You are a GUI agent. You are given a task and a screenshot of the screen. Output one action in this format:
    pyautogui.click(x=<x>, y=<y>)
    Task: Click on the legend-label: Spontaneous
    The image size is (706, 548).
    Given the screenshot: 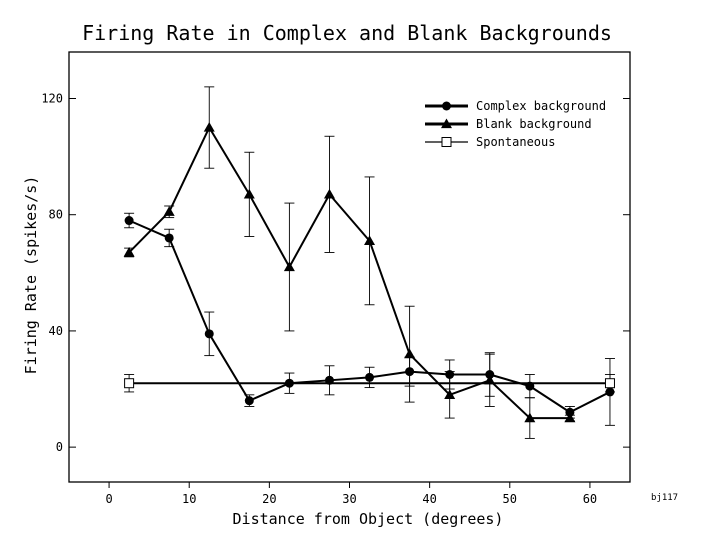 What is the action you would take?
    pyautogui.click(x=515, y=142)
    